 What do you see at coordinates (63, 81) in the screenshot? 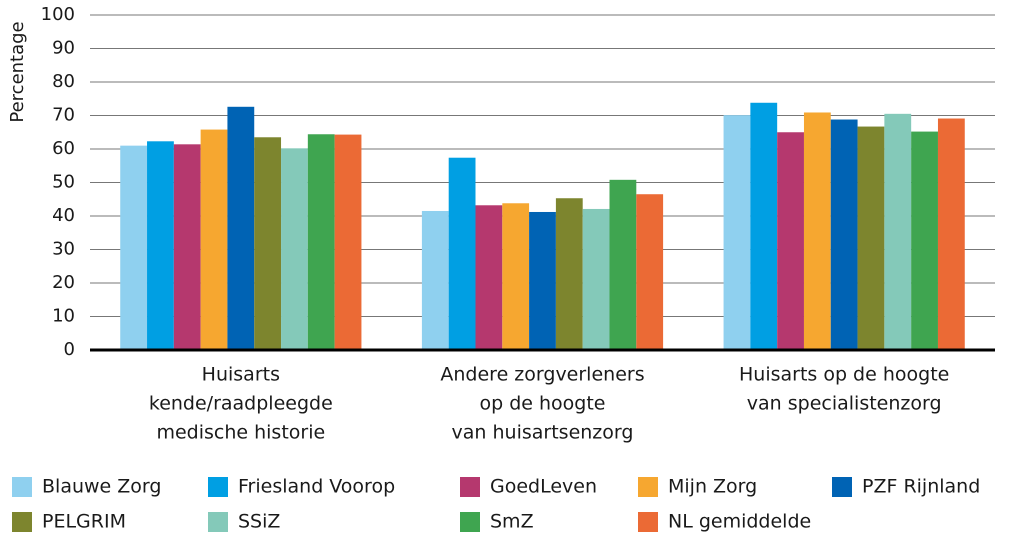
I see `y-tick-label: 80` at bounding box center [63, 81].